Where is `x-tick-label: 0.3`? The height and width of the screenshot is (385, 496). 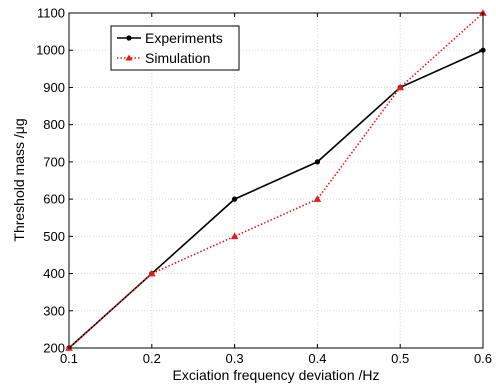
x-tick-label: 0.3 is located at coordinates (235, 358).